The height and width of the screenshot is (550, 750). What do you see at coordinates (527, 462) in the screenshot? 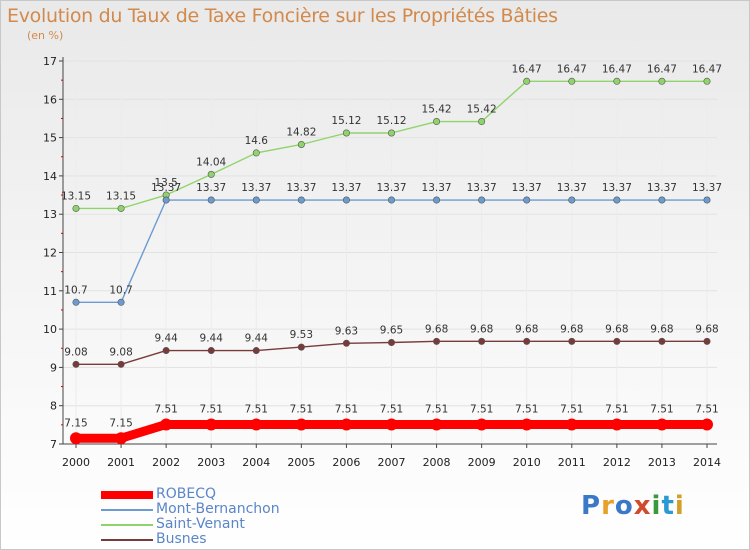
I see `x-tick-label: 2010` at bounding box center [527, 462].